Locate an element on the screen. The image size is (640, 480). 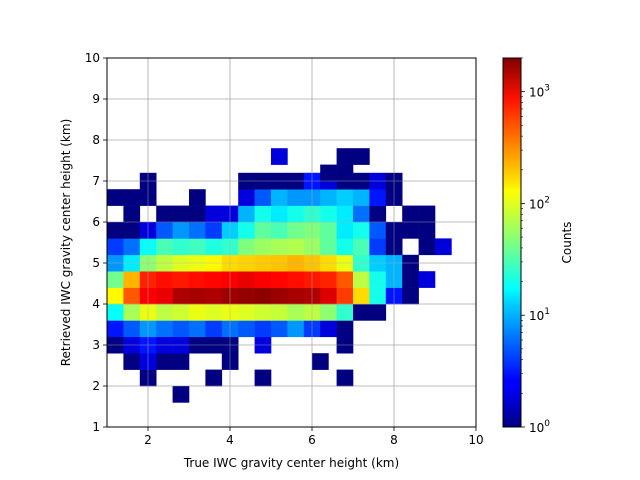
y-tick-label: 3 is located at coordinates (96, 345).